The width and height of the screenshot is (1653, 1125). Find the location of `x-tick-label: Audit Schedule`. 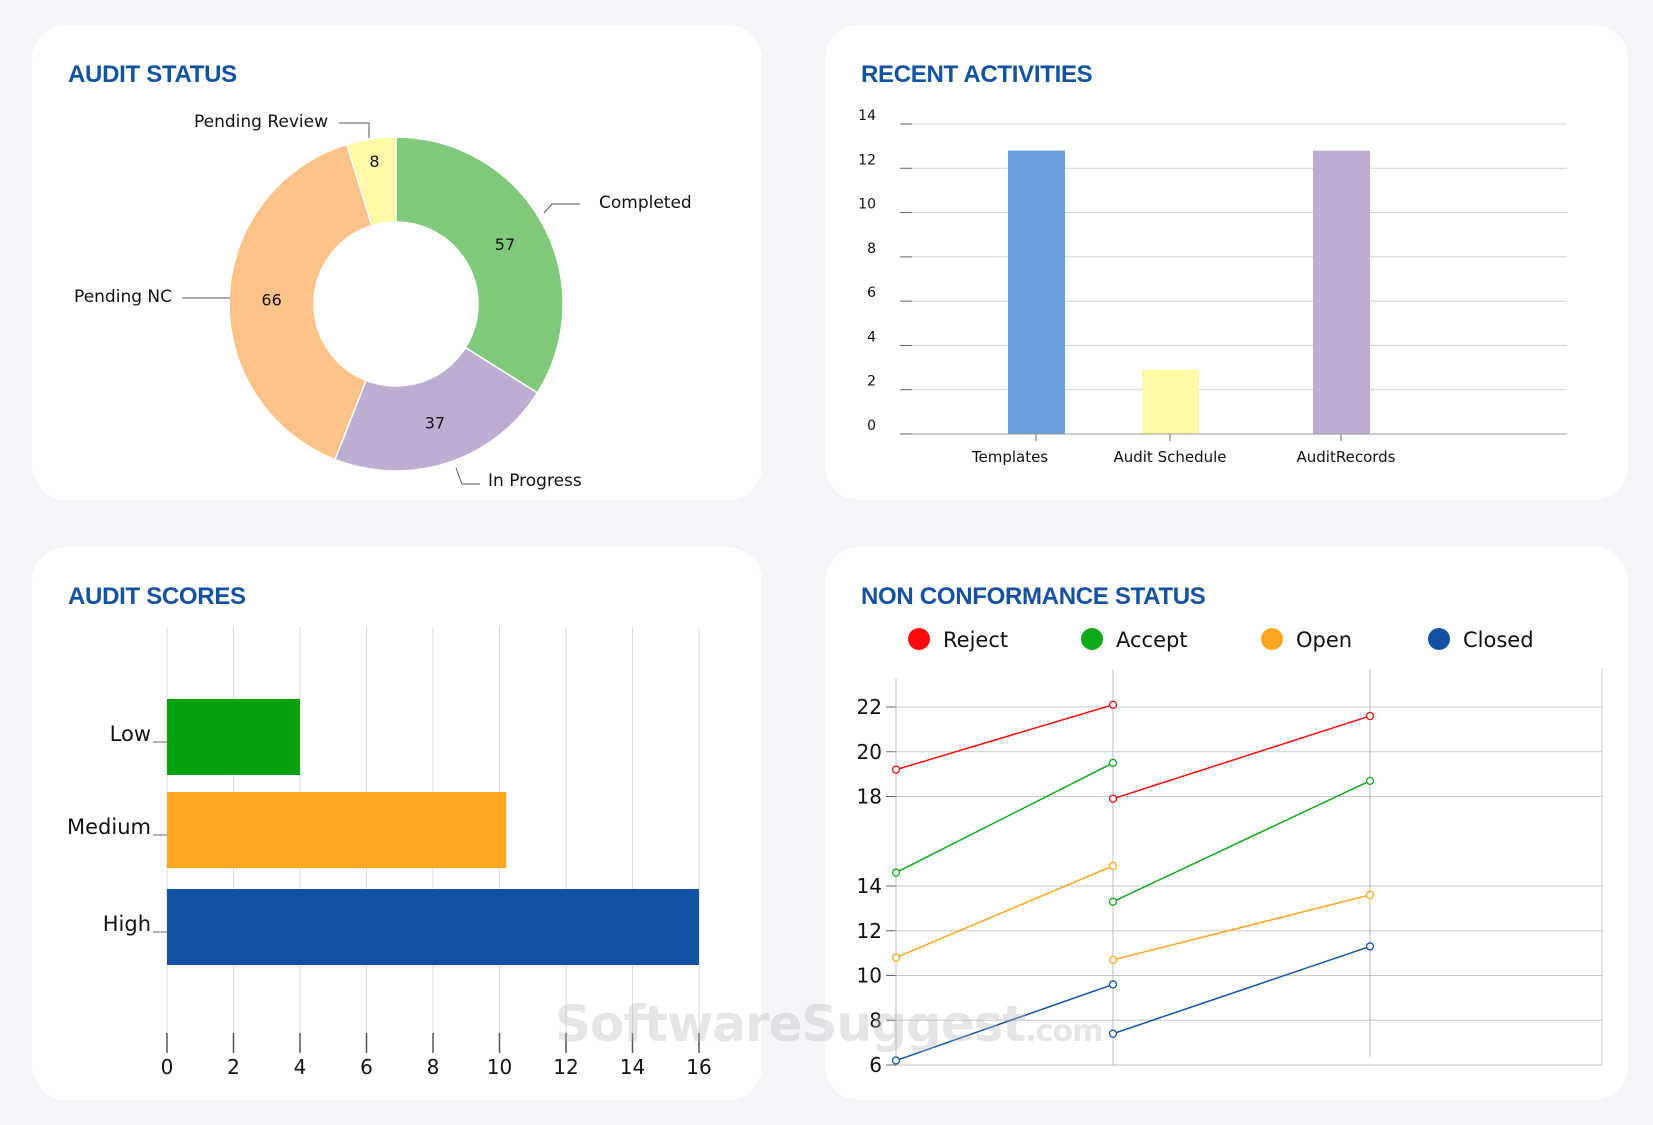

x-tick-label: Audit Schedule is located at coordinates (1169, 457).